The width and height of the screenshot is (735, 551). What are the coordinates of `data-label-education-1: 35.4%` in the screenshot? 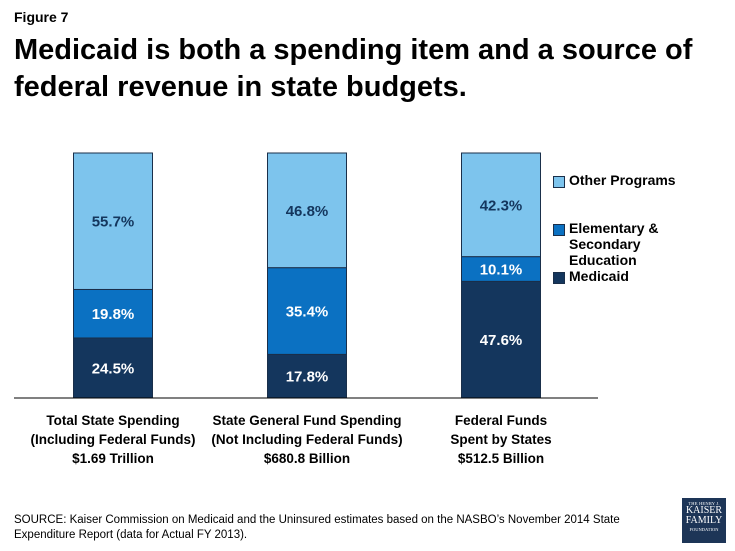 It's located at (307, 312).